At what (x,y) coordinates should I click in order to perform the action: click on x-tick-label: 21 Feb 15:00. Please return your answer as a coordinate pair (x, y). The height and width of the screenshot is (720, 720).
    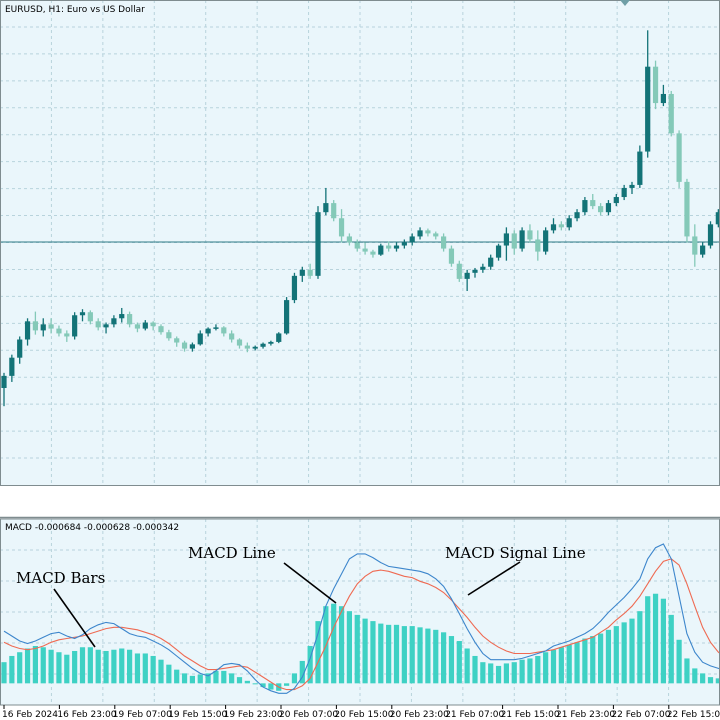
    Looking at the image, I should click on (530, 715).